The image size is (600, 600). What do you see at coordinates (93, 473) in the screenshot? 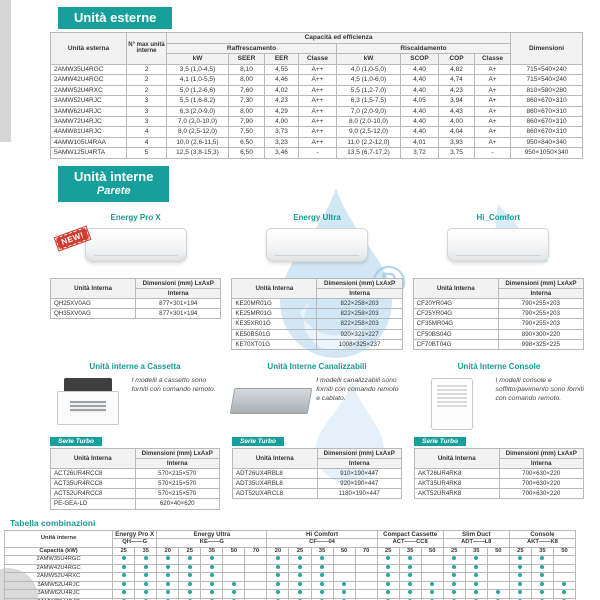
I see `unit-model: ACT26UR4RCC8` at bounding box center [93, 473].